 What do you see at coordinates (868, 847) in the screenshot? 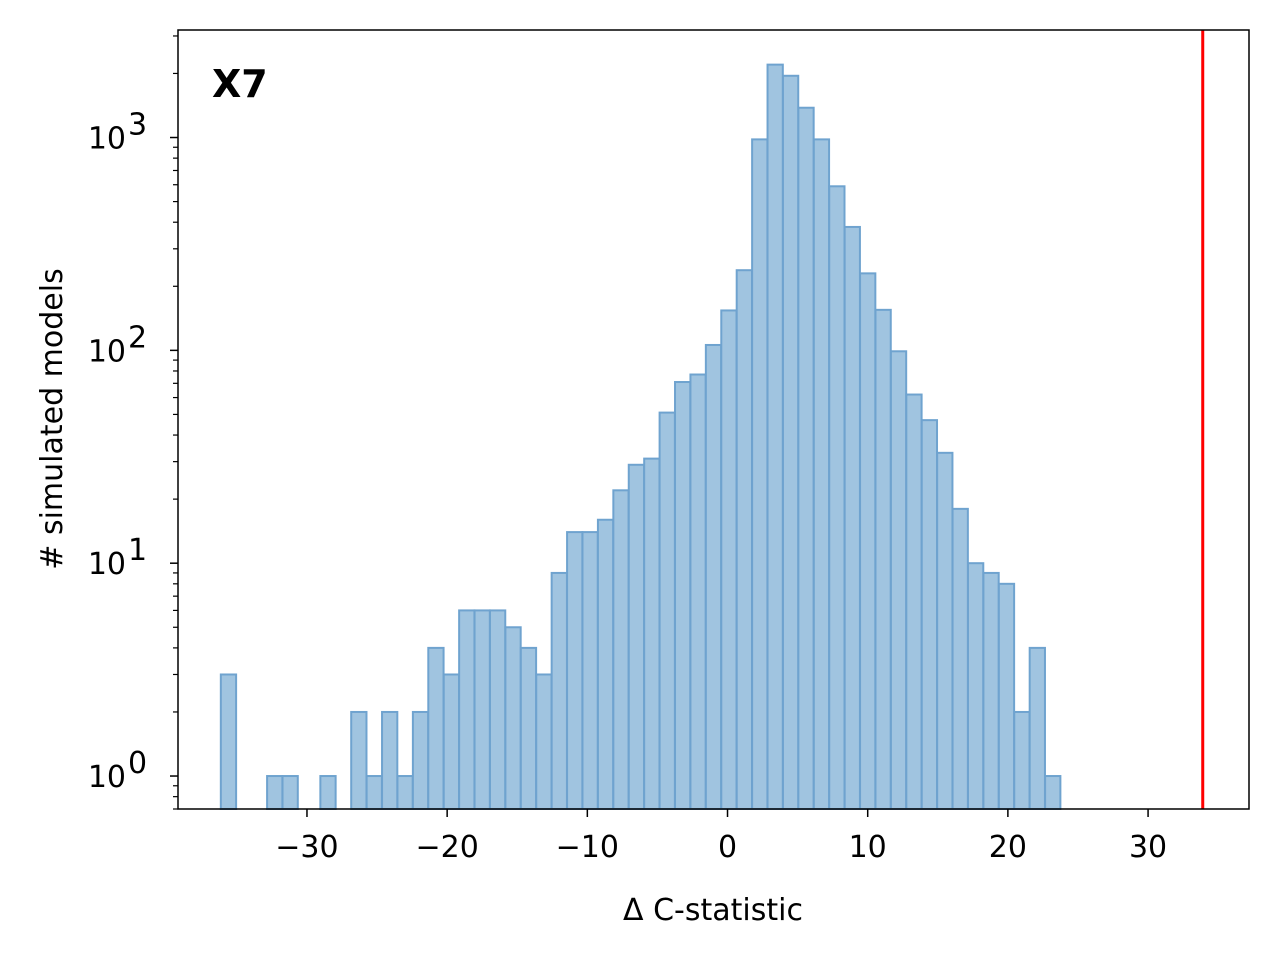
I see `x-tick-label: 10` at bounding box center [868, 847].